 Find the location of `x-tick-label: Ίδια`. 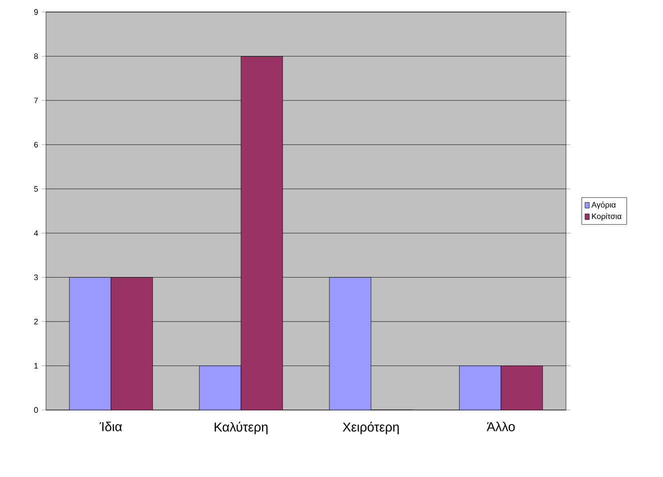

x-tick-label: Ίδια is located at coordinates (111, 427).